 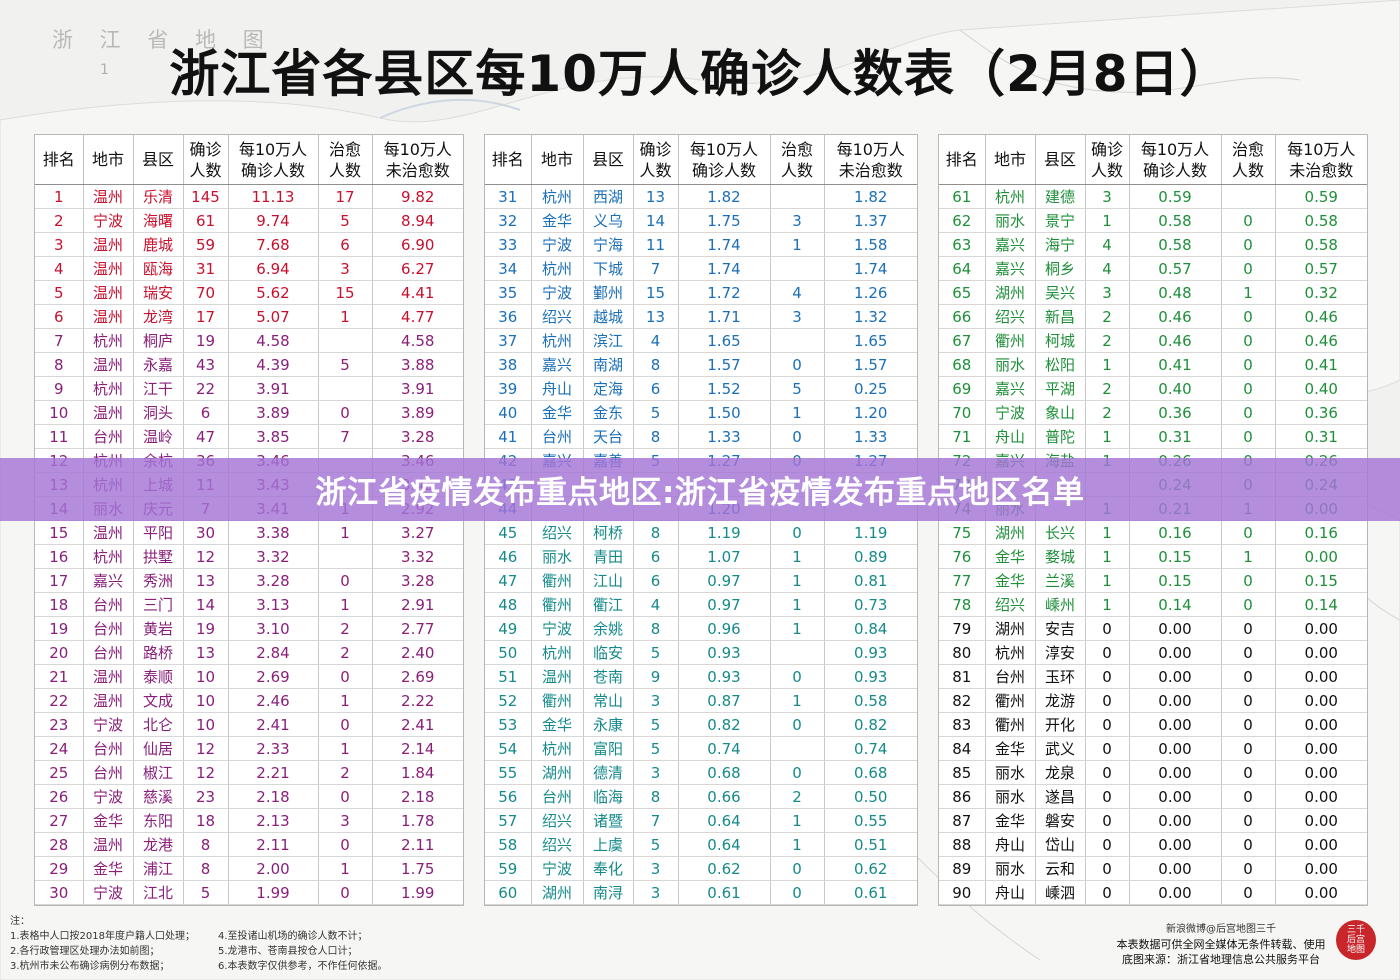 I want to click on cell-rank: 5, so click(x=59, y=292).